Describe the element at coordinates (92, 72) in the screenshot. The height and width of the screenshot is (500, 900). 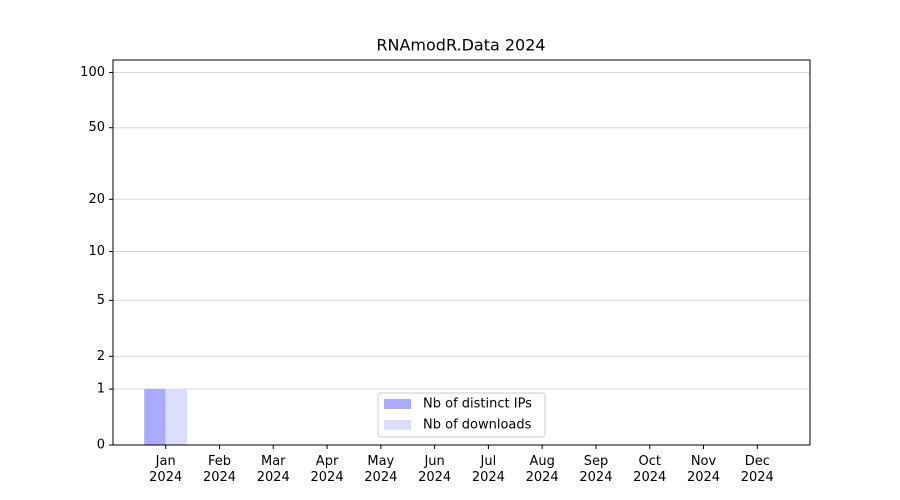
I see `y-tick-label: 100` at that location.